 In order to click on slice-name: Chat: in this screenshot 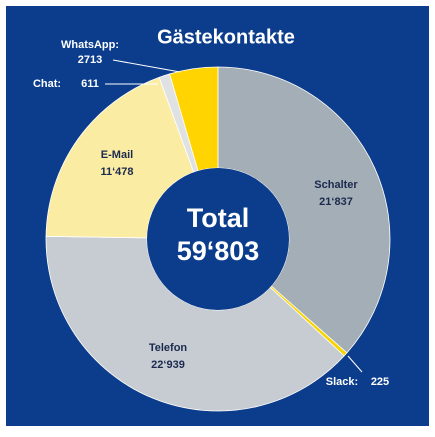, I will do `click(47, 84)`.